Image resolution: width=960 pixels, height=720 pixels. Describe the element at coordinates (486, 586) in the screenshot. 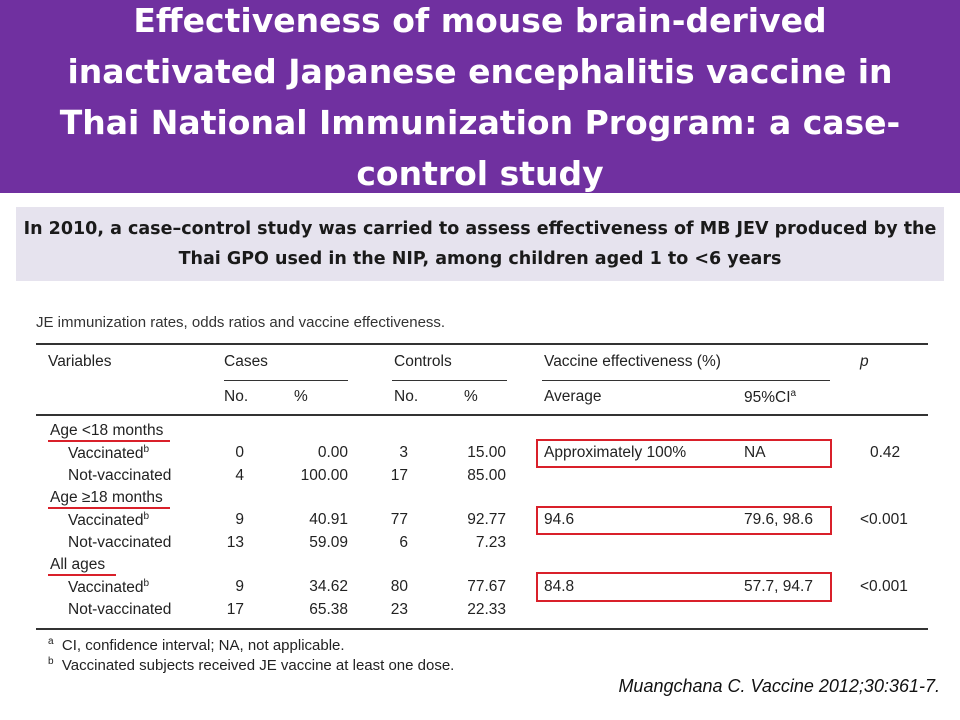

I see `cell-controls-pct: 77.67` at that location.